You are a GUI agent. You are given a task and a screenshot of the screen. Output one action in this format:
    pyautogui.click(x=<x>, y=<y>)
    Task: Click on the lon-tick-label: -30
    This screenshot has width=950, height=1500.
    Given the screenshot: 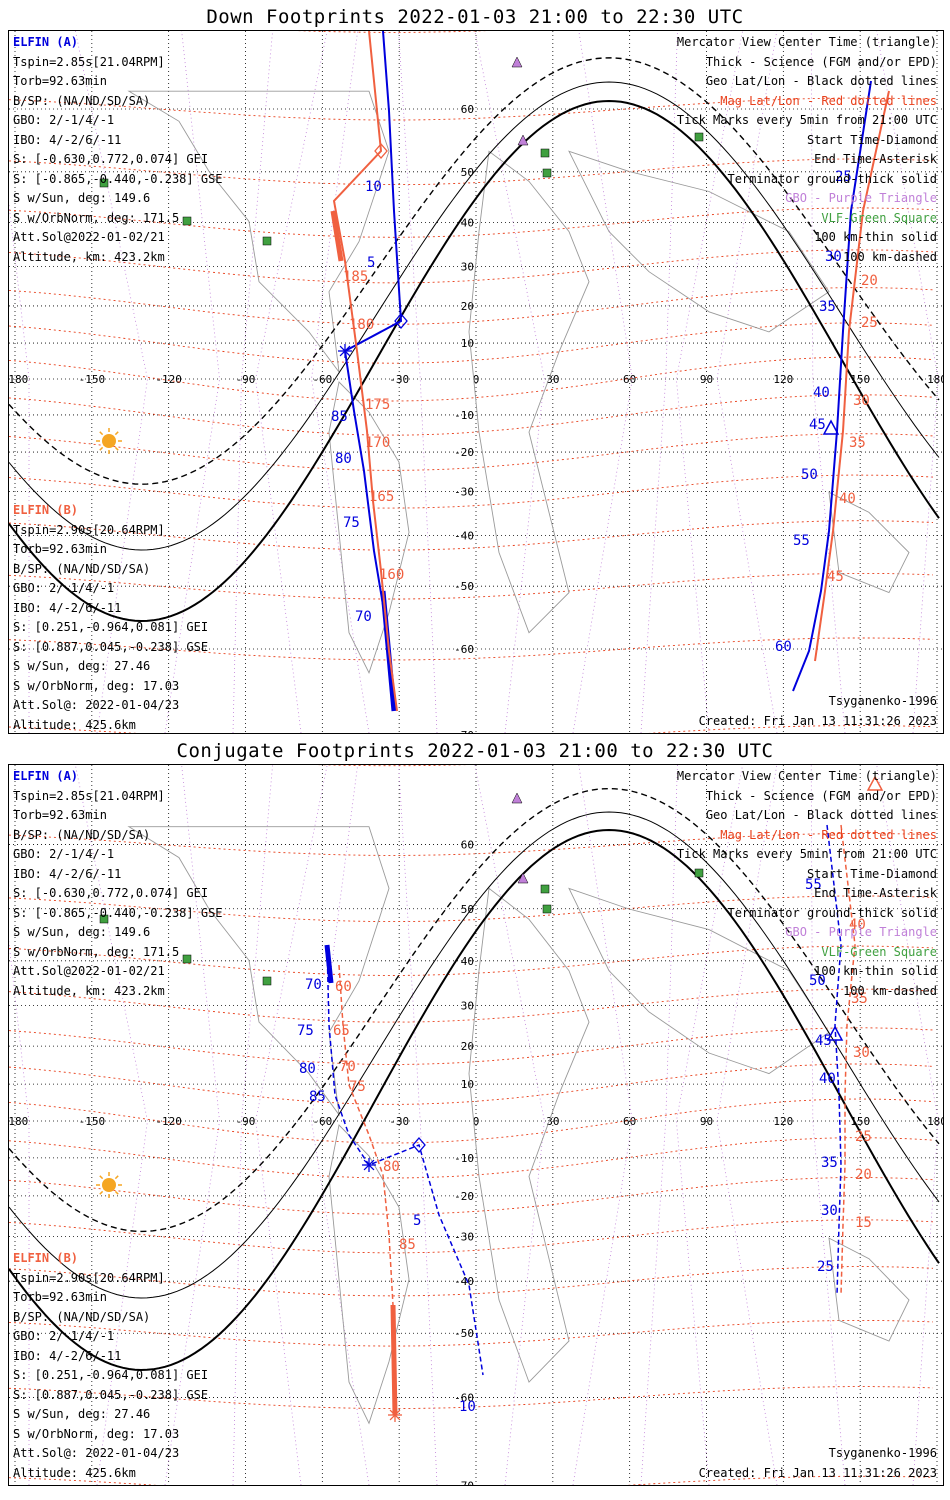 What is the action you would take?
    pyautogui.click(x=399, y=1121)
    